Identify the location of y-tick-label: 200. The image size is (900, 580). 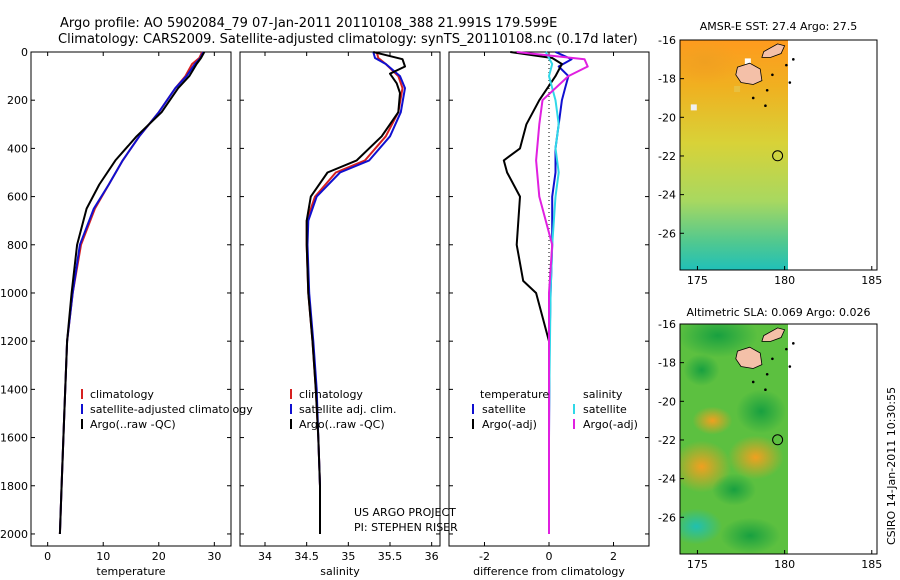
(17, 100).